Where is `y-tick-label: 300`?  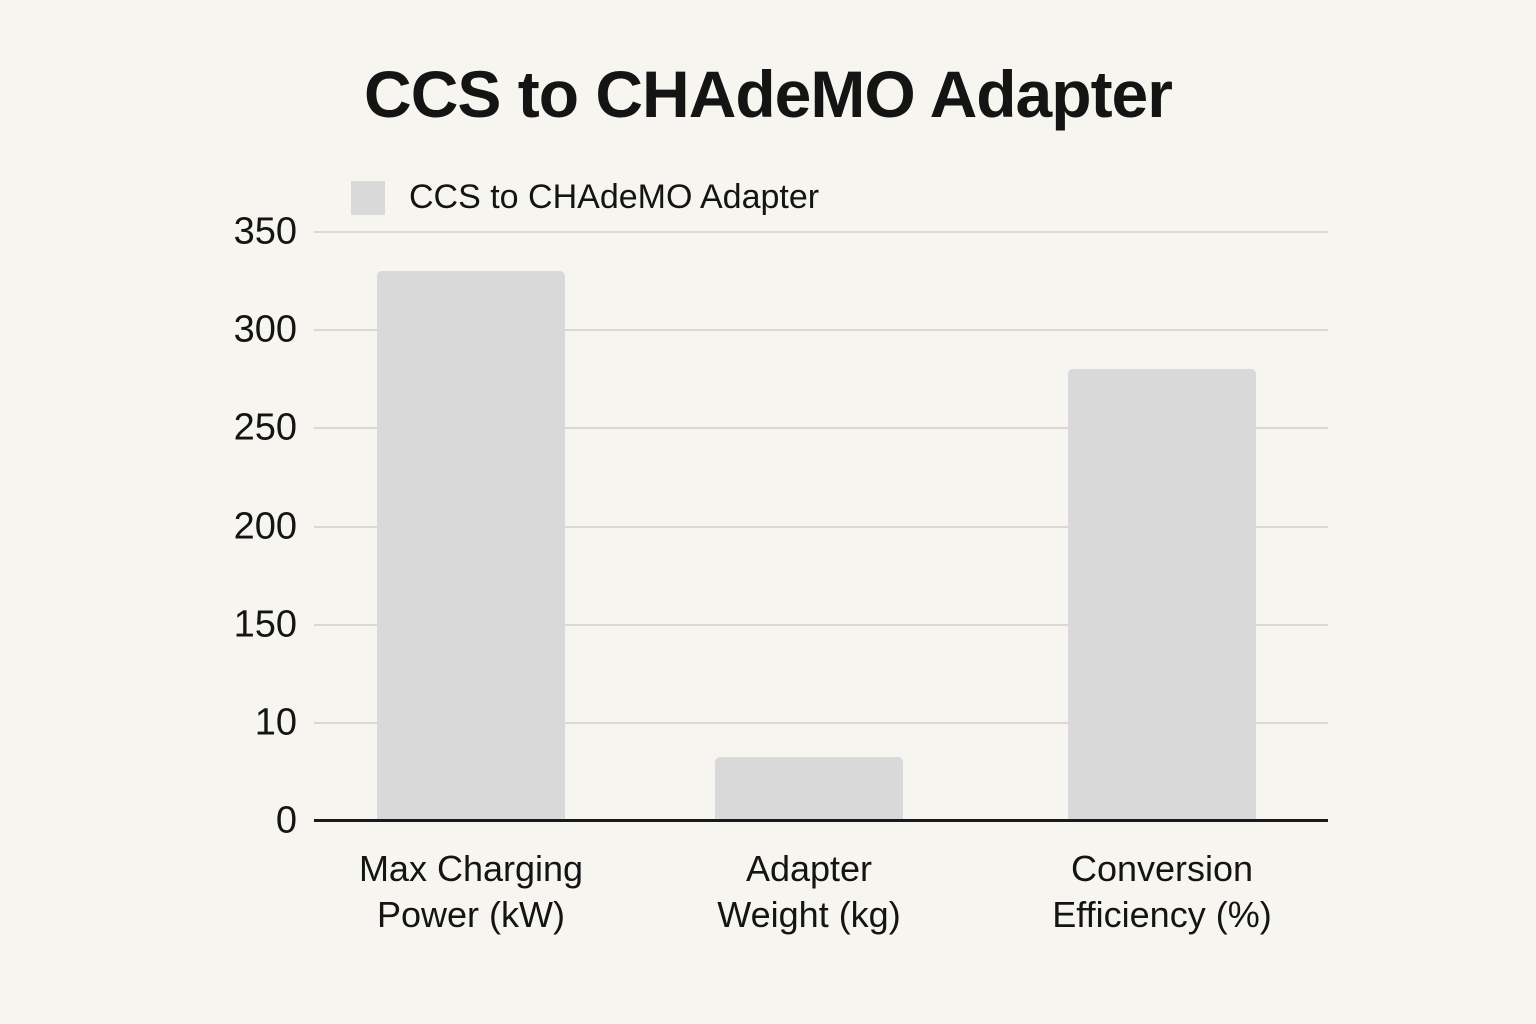 y-tick-label: 300 is located at coordinates (265, 329).